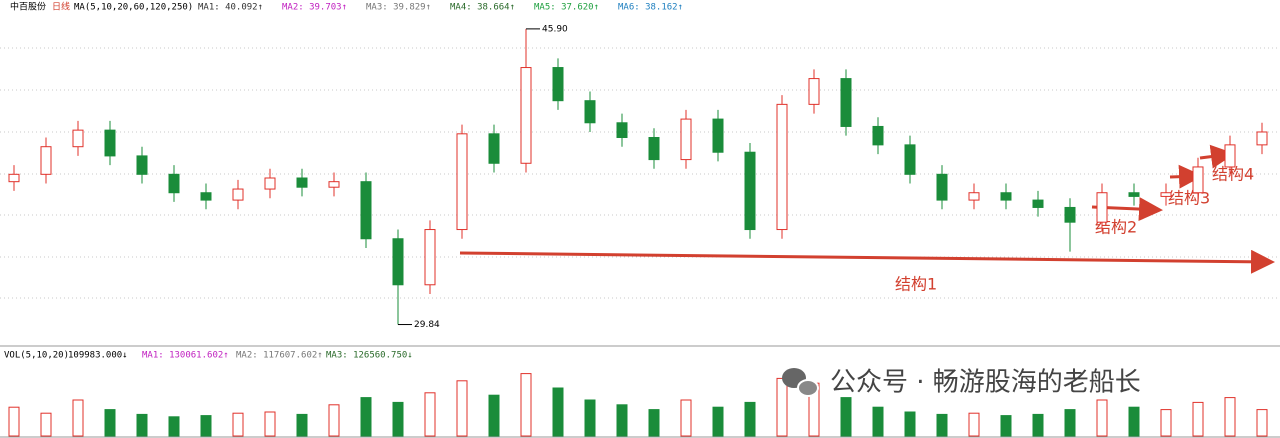 This screenshot has height=438, width=1280. I want to click on ma-value: MA1: 40.092↑, so click(230, 8).